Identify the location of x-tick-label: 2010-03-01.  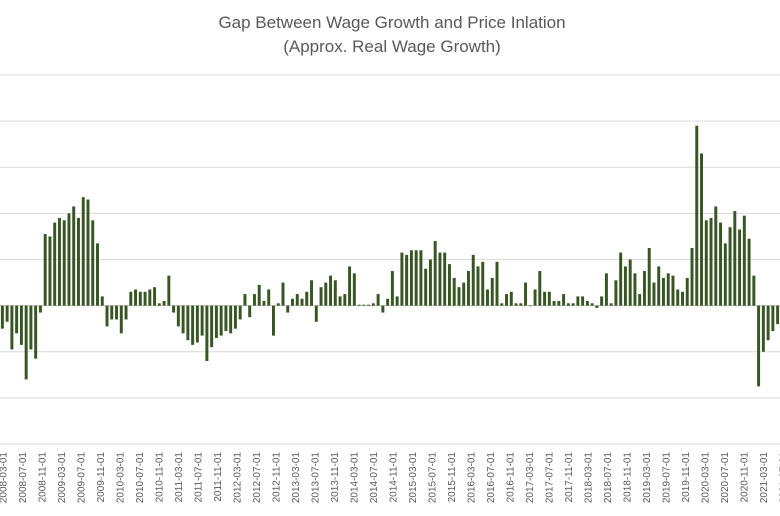
(121, 478).